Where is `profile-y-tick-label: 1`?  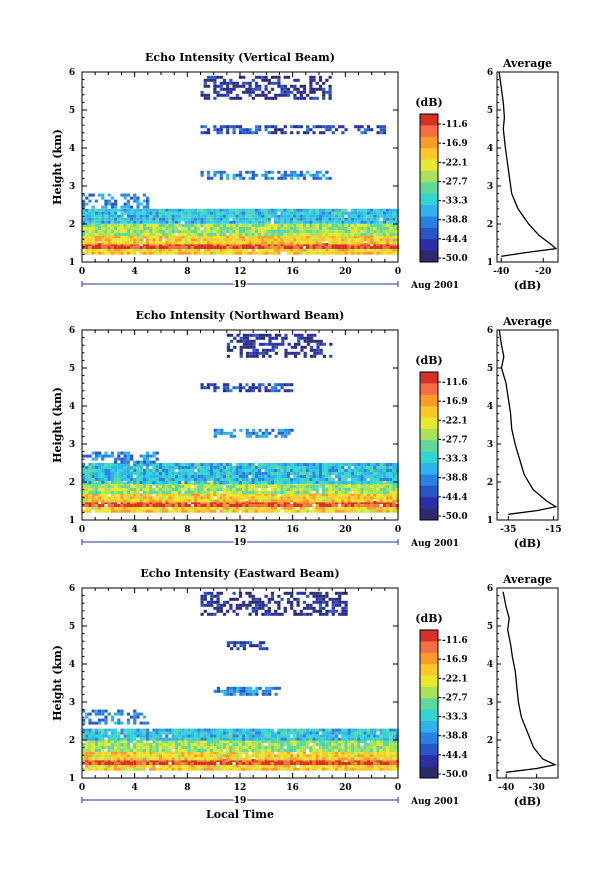
profile-y-tick-label: 1 is located at coordinates (490, 521).